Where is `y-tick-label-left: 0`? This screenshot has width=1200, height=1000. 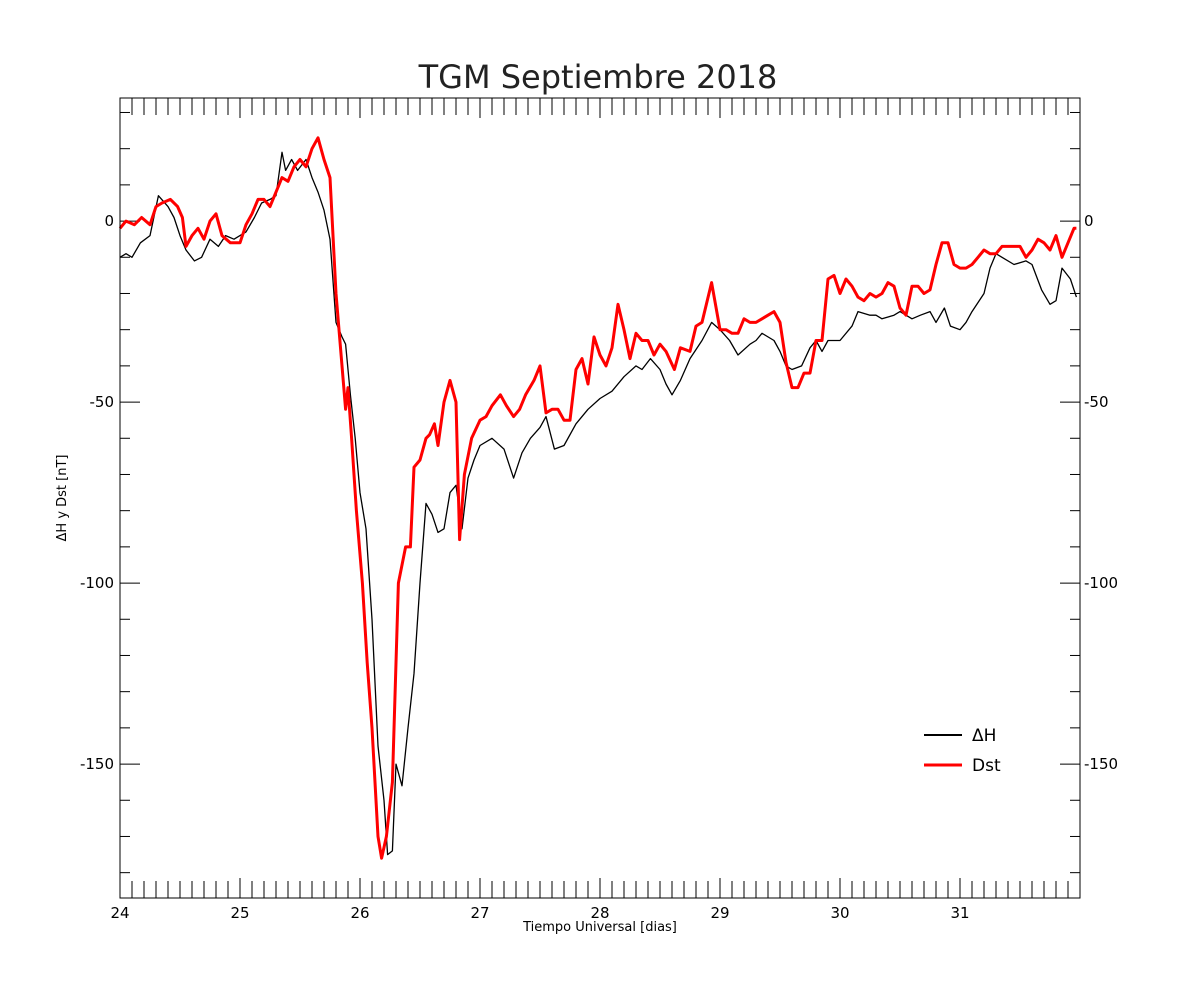 y-tick-label-left: 0 is located at coordinates (109, 221).